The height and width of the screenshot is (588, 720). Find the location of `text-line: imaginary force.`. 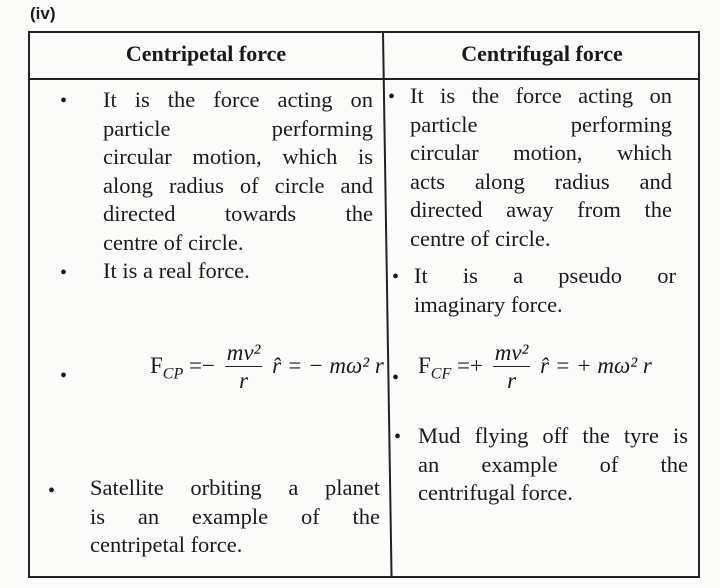

text-line: imaginary force. is located at coordinates (488, 304).